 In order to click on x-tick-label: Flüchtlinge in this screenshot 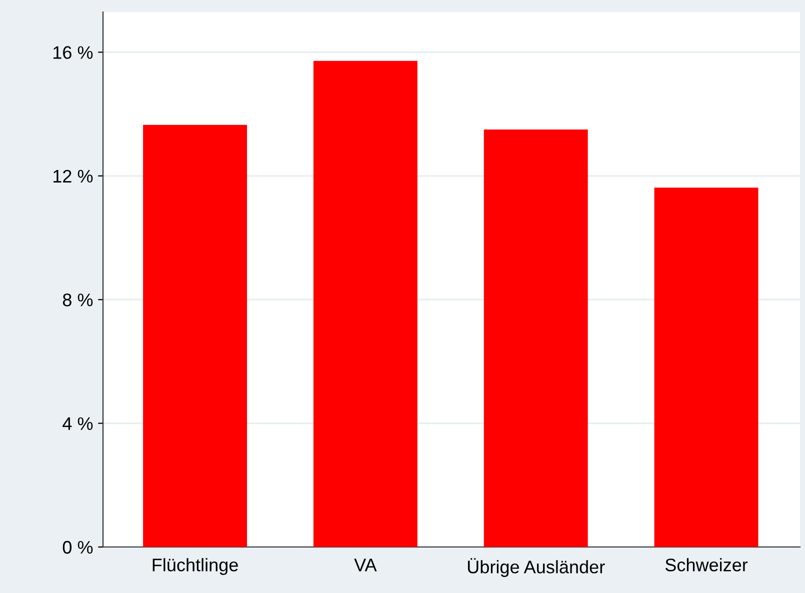, I will do `click(195, 566)`.